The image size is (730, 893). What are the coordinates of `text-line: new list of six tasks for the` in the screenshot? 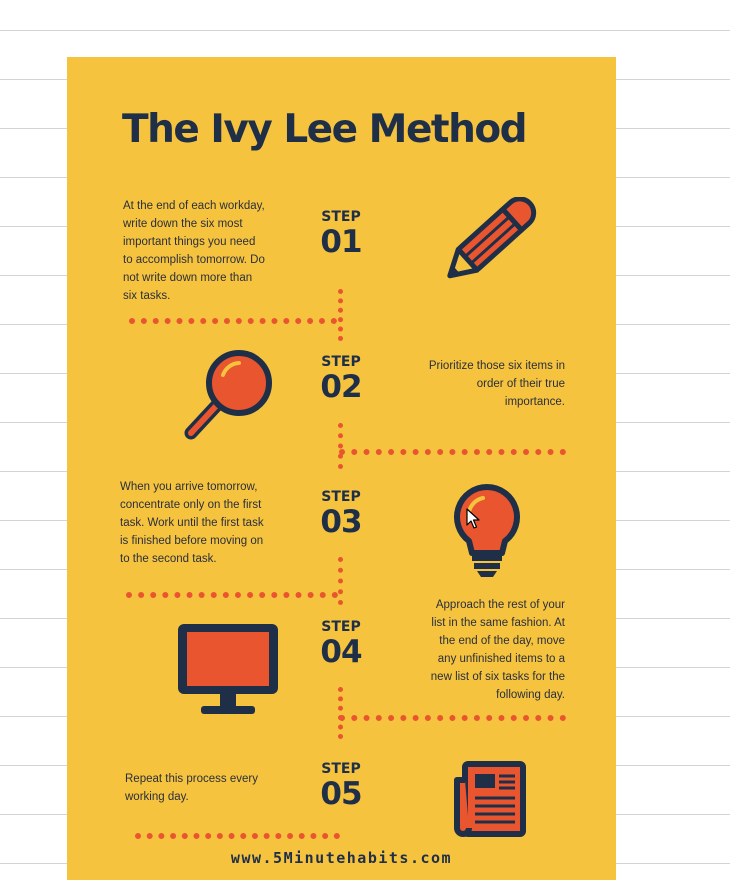 It's located at (497, 677).